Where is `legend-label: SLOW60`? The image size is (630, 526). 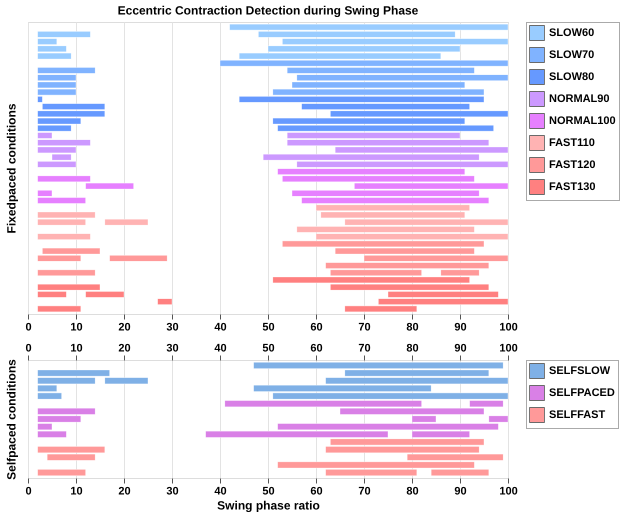
legend-label: SLOW60 is located at coordinates (571, 33).